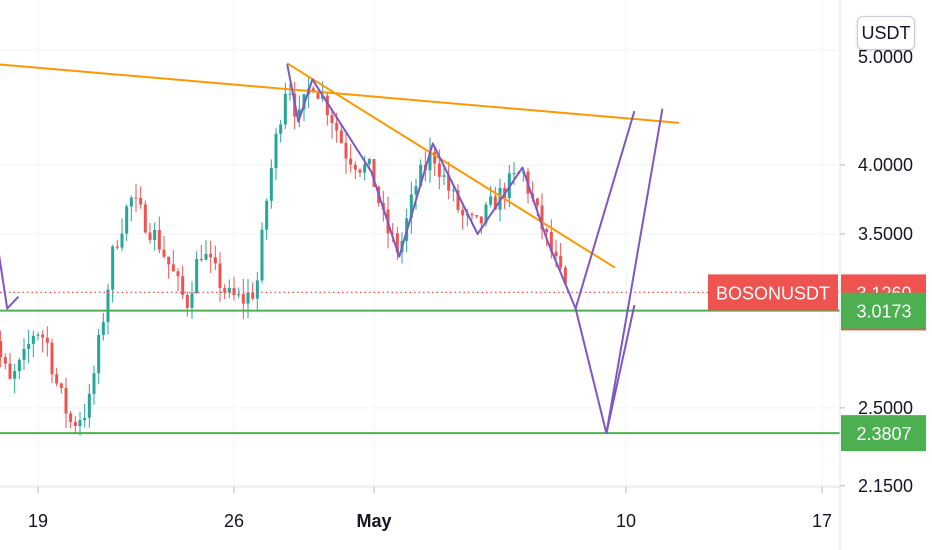  Describe the element at coordinates (886, 33) in the screenshot. I see `currency-button: USDT` at that location.